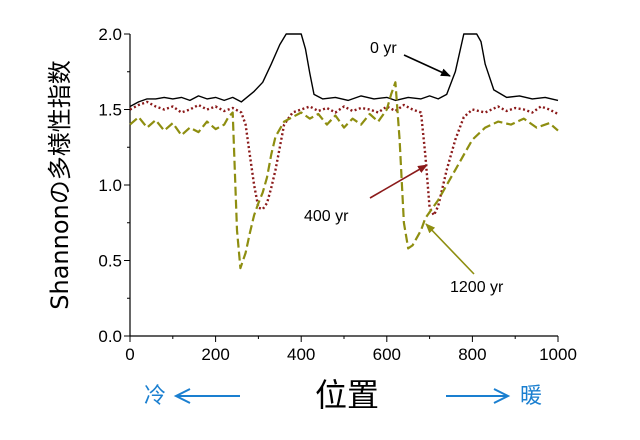 Image resolution: width=640 pixels, height=440 pixels. I want to click on x-tick-label: 800, so click(472, 354).